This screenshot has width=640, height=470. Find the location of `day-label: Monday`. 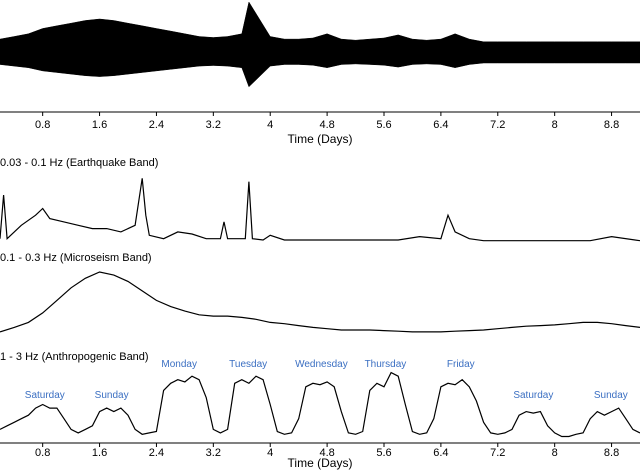

day-label: Monday is located at coordinates (179, 364).